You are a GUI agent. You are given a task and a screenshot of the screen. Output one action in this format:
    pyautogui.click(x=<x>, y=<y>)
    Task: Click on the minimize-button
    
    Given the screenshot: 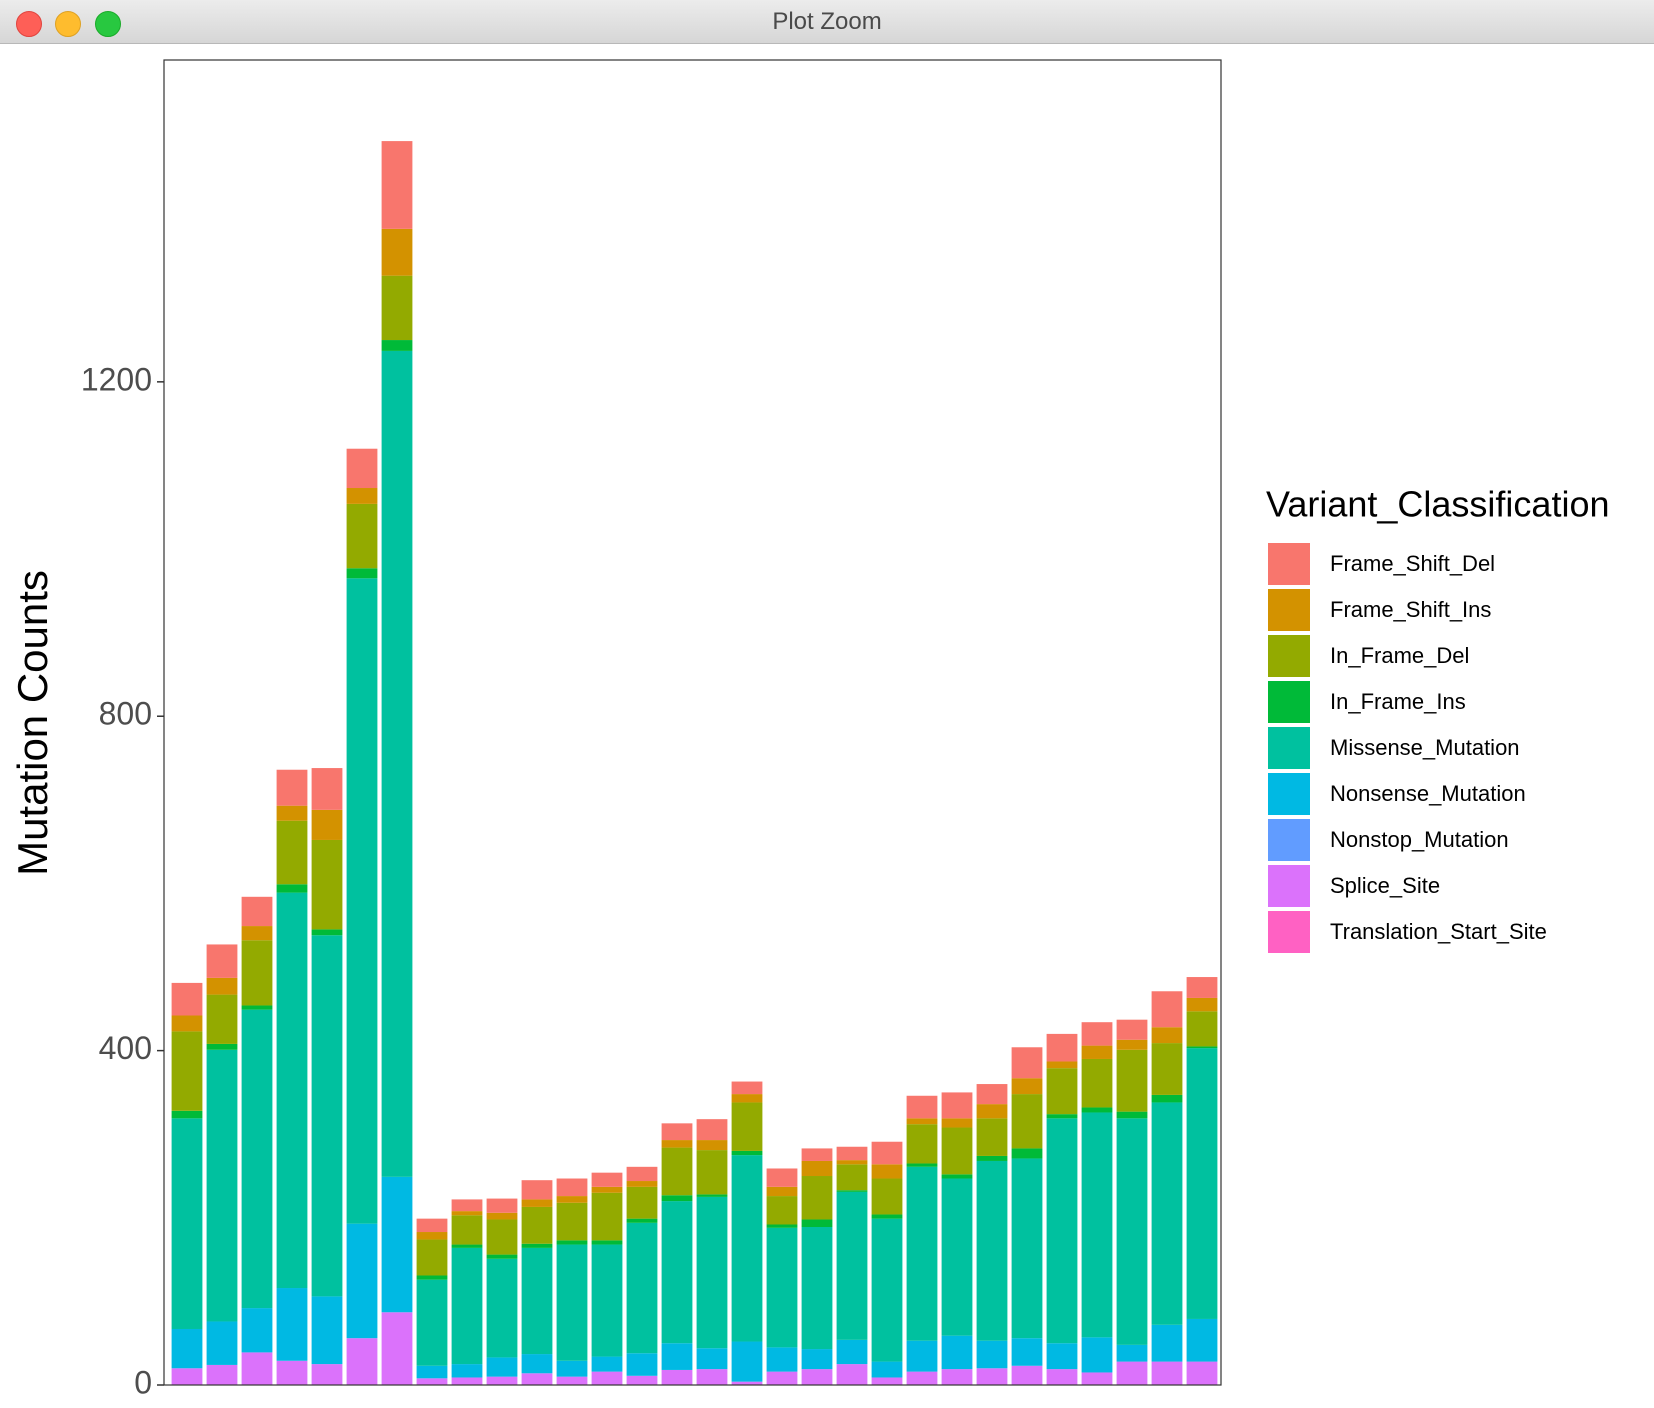 What is the action you would take?
    pyautogui.click(x=68, y=24)
    